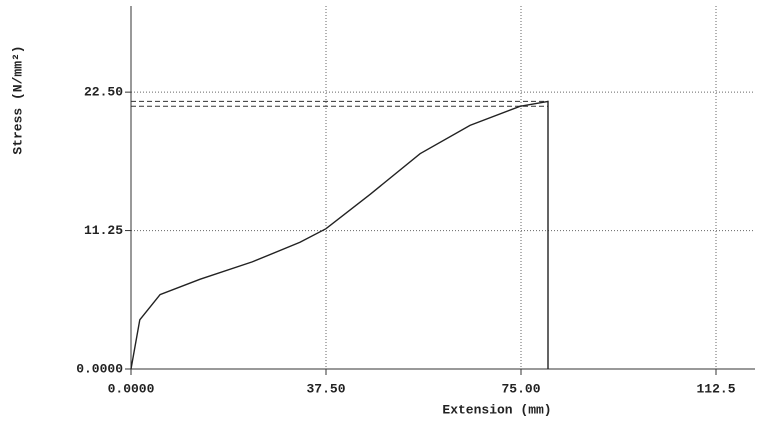  What do you see at coordinates (496, 409) in the screenshot?
I see `x-axis-label: Extension (mm)` at bounding box center [496, 409].